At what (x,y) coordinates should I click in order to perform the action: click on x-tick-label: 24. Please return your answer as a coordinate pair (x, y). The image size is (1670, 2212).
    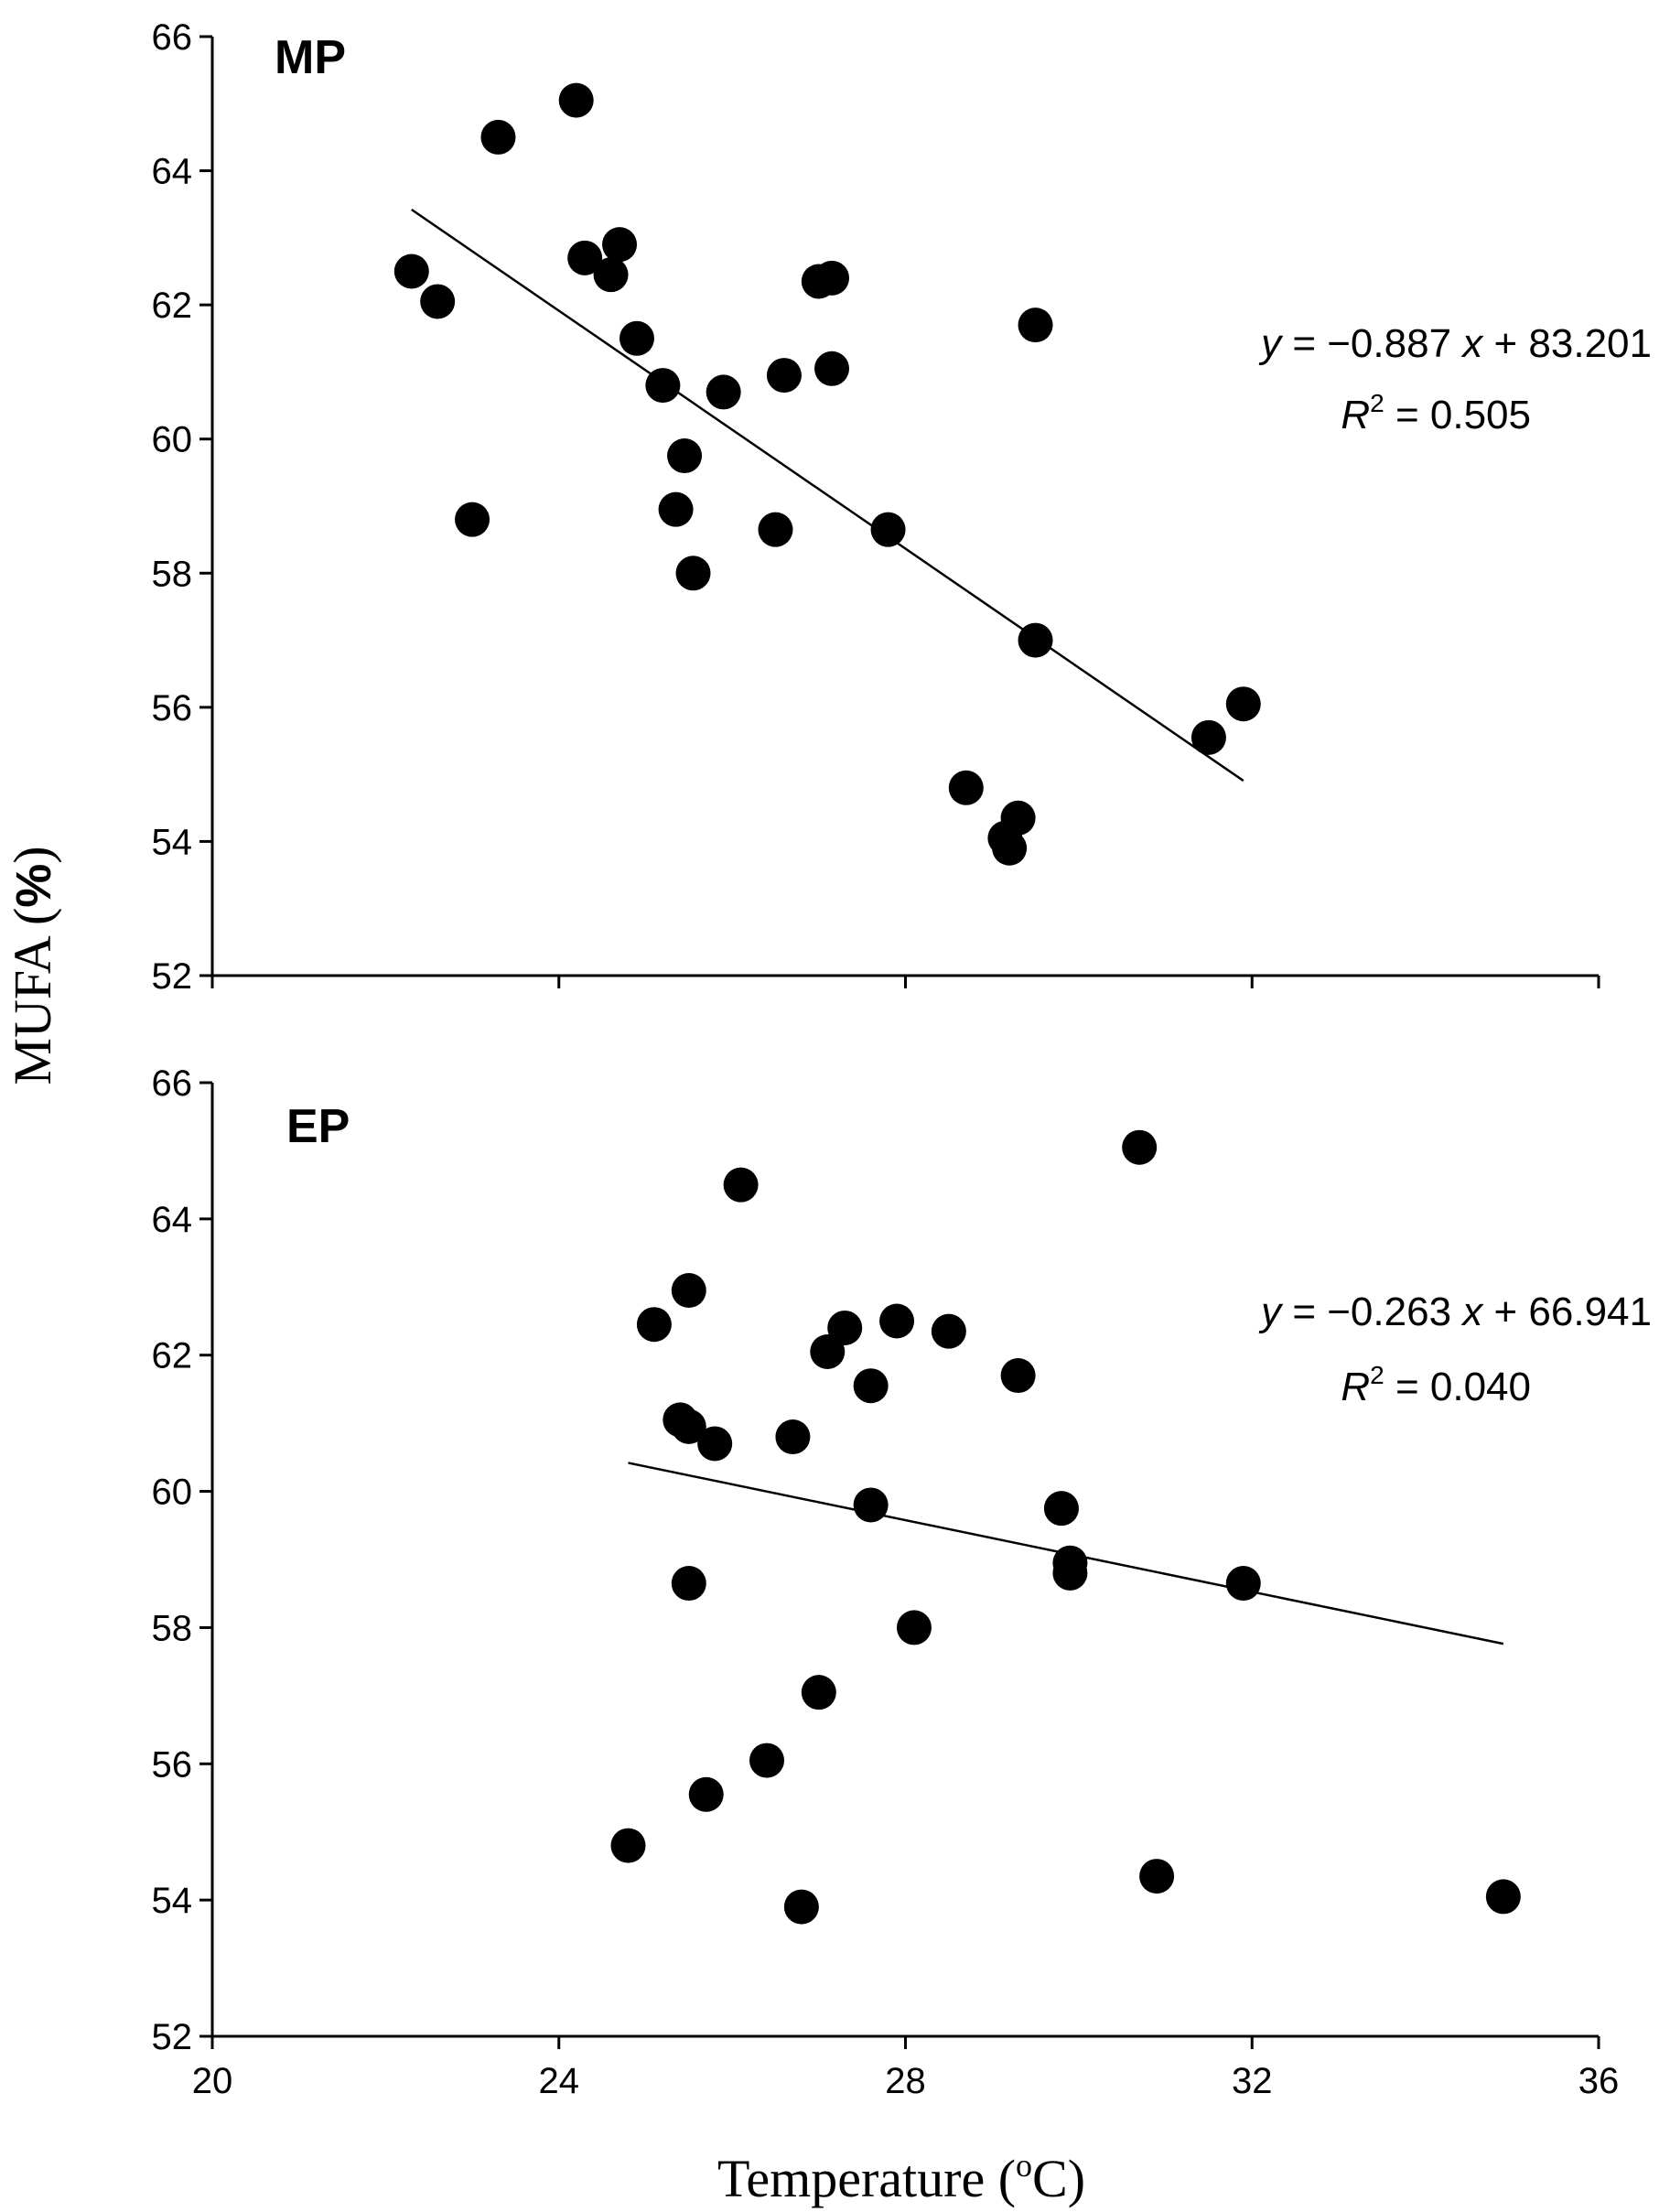
    Looking at the image, I should click on (559, 2081).